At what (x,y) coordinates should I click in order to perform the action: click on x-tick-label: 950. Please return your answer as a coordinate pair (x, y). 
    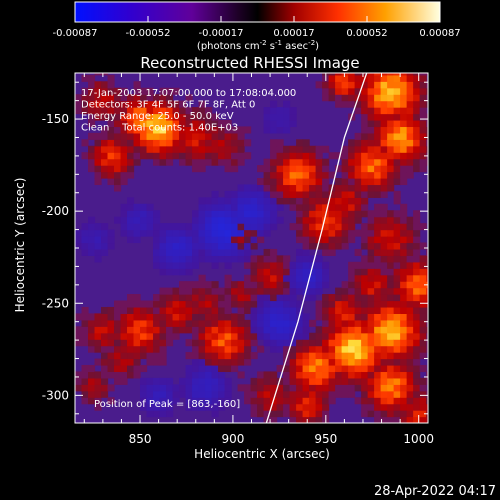
    Looking at the image, I should click on (325, 439).